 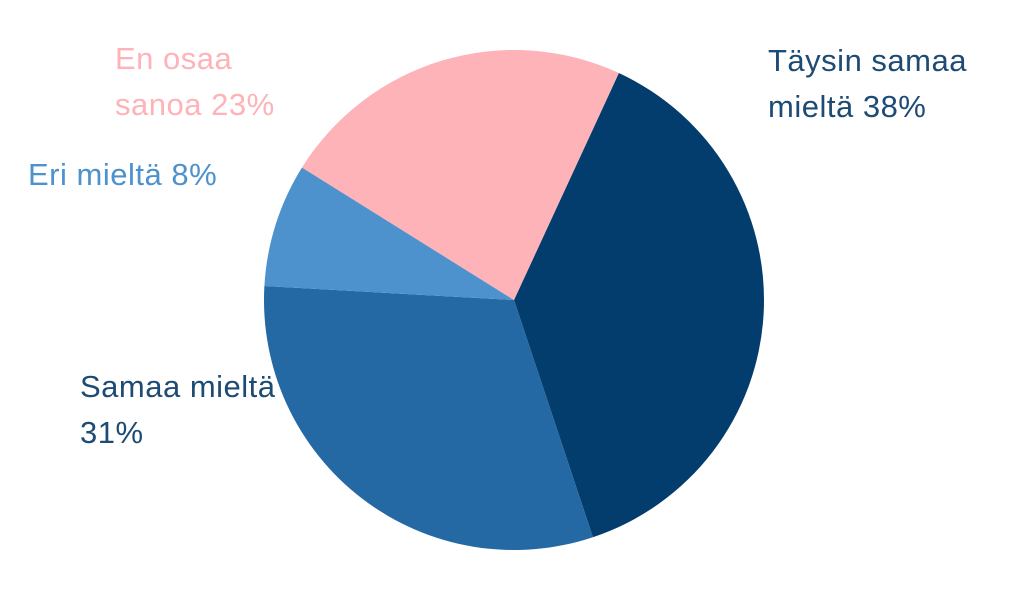 I want to click on category-label: Täysin samaa mieltä, so click(x=867, y=83).